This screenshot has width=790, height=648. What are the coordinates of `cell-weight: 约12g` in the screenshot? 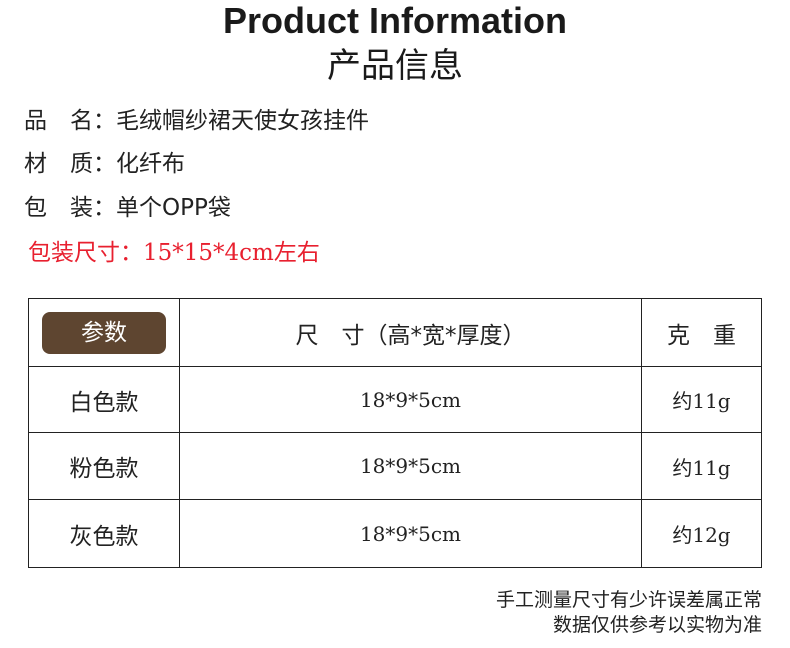 It's located at (701, 533).